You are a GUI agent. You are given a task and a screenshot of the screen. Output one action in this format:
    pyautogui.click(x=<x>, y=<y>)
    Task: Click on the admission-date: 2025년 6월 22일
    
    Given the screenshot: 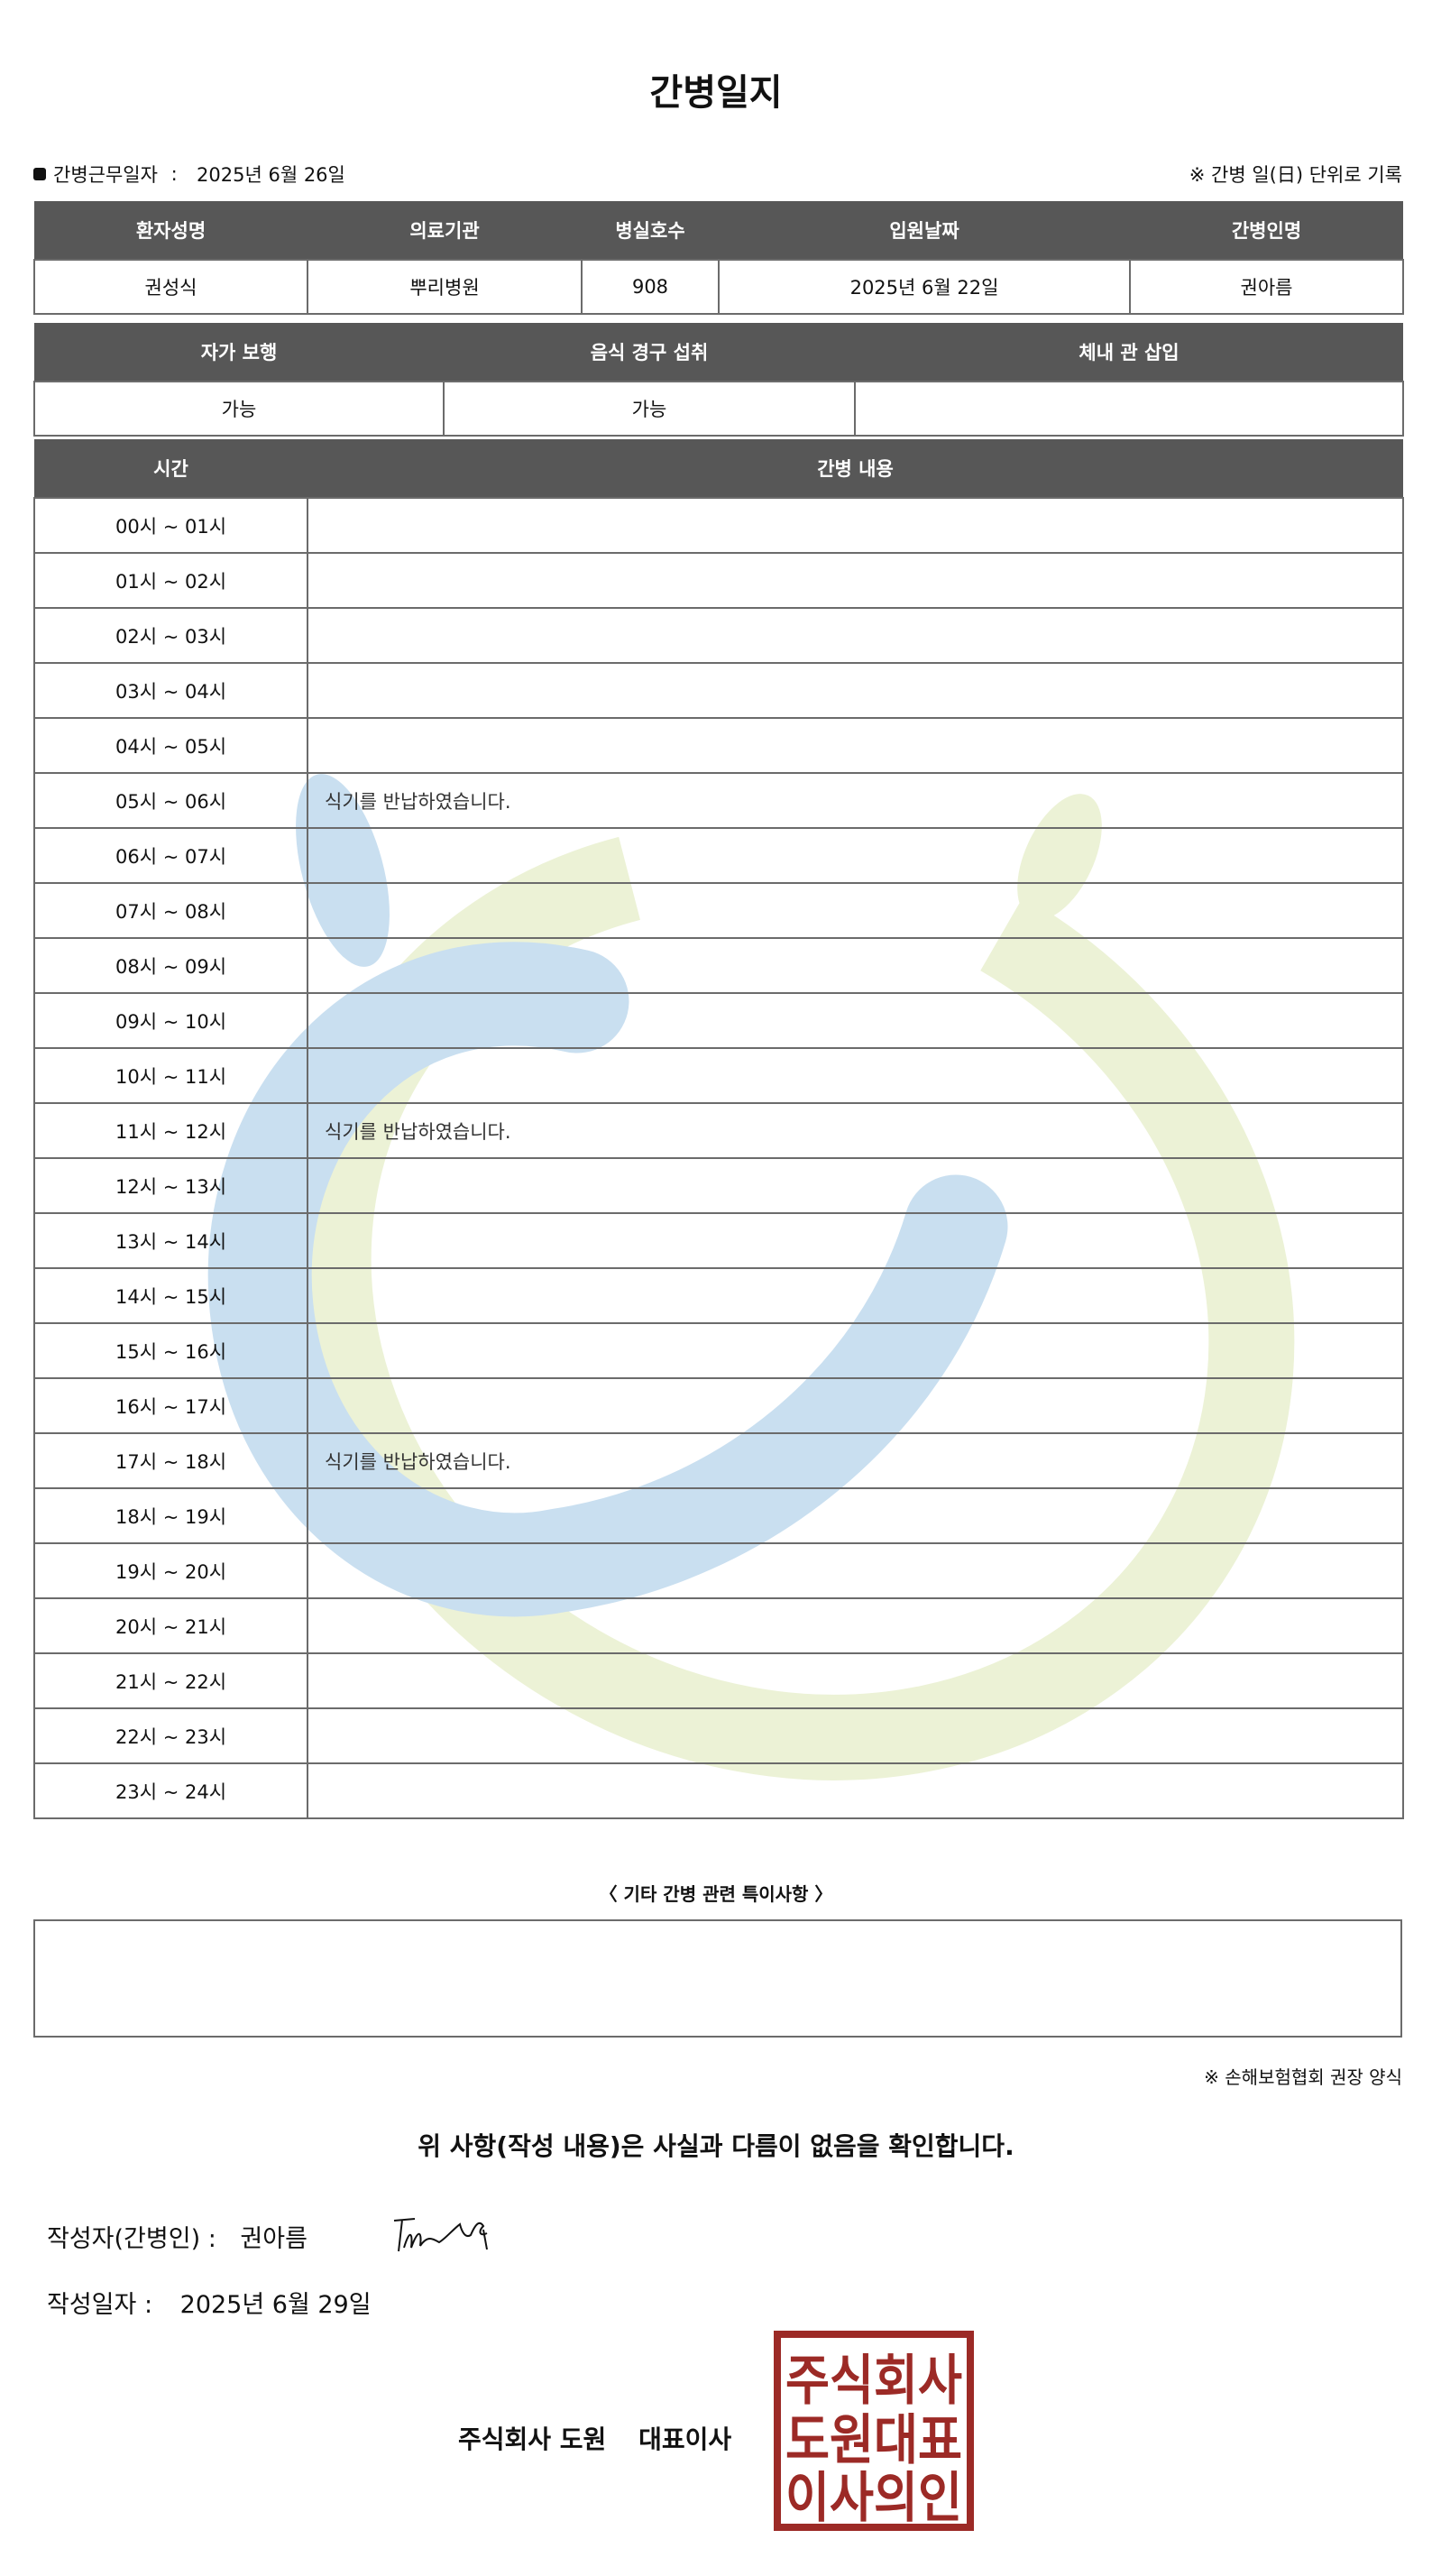 What is the action you would take?
    pyautogui.click(x=925, y=287)
    